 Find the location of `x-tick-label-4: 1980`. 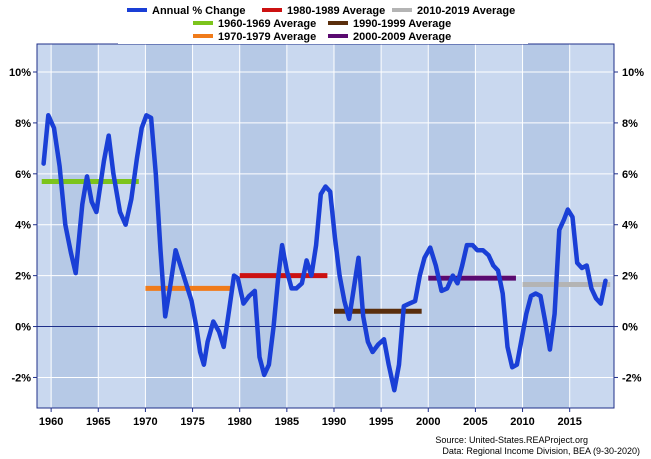

x-tick-label-4: 1980 is located at coordinates (239, 422).